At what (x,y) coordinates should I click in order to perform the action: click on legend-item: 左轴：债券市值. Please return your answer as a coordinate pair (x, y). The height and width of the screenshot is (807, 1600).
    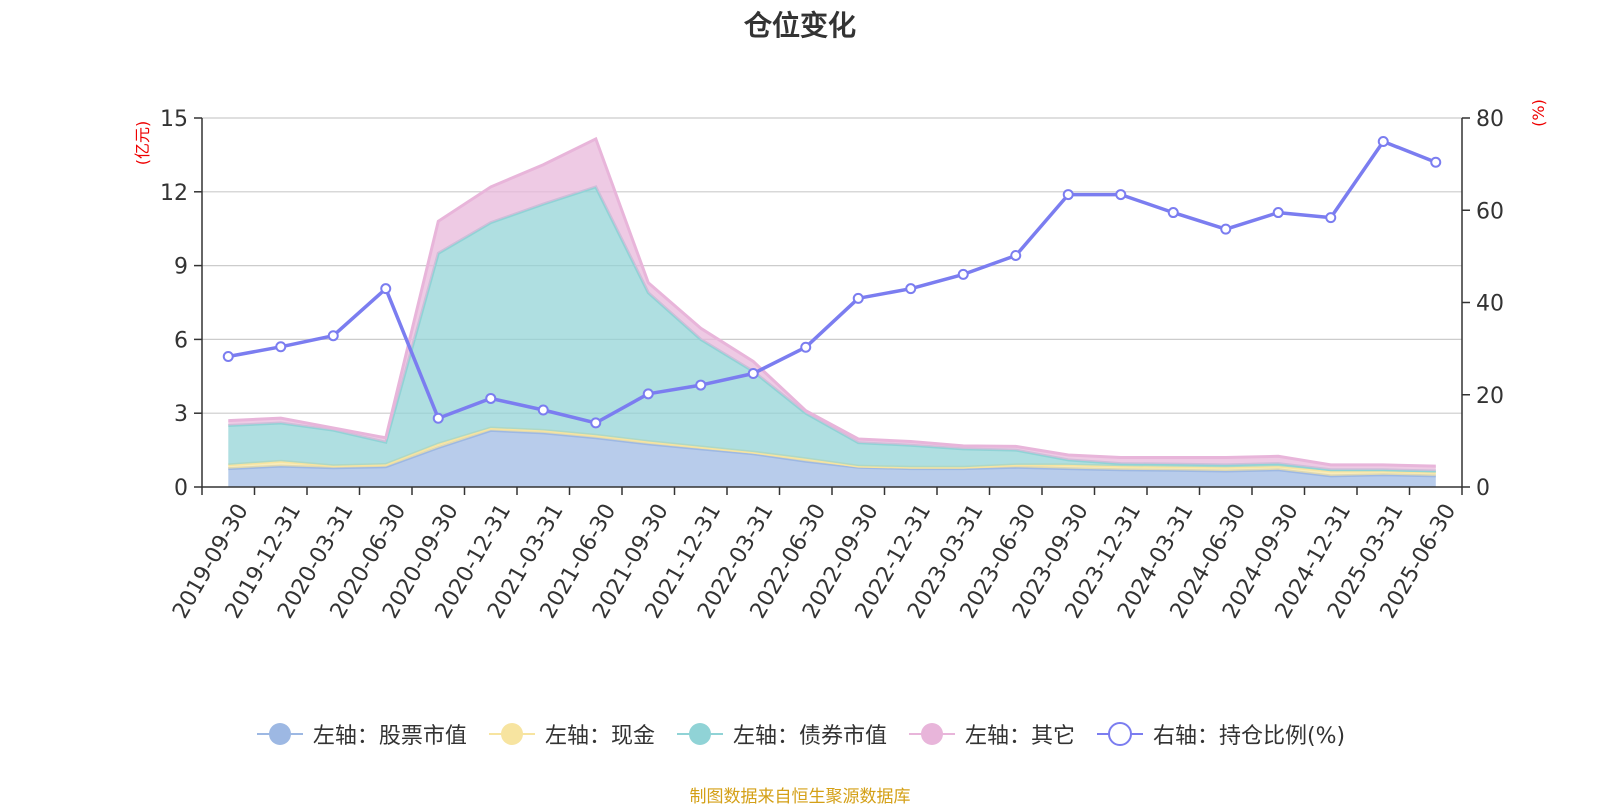
    Looking at the image, I should click on (781, 734).